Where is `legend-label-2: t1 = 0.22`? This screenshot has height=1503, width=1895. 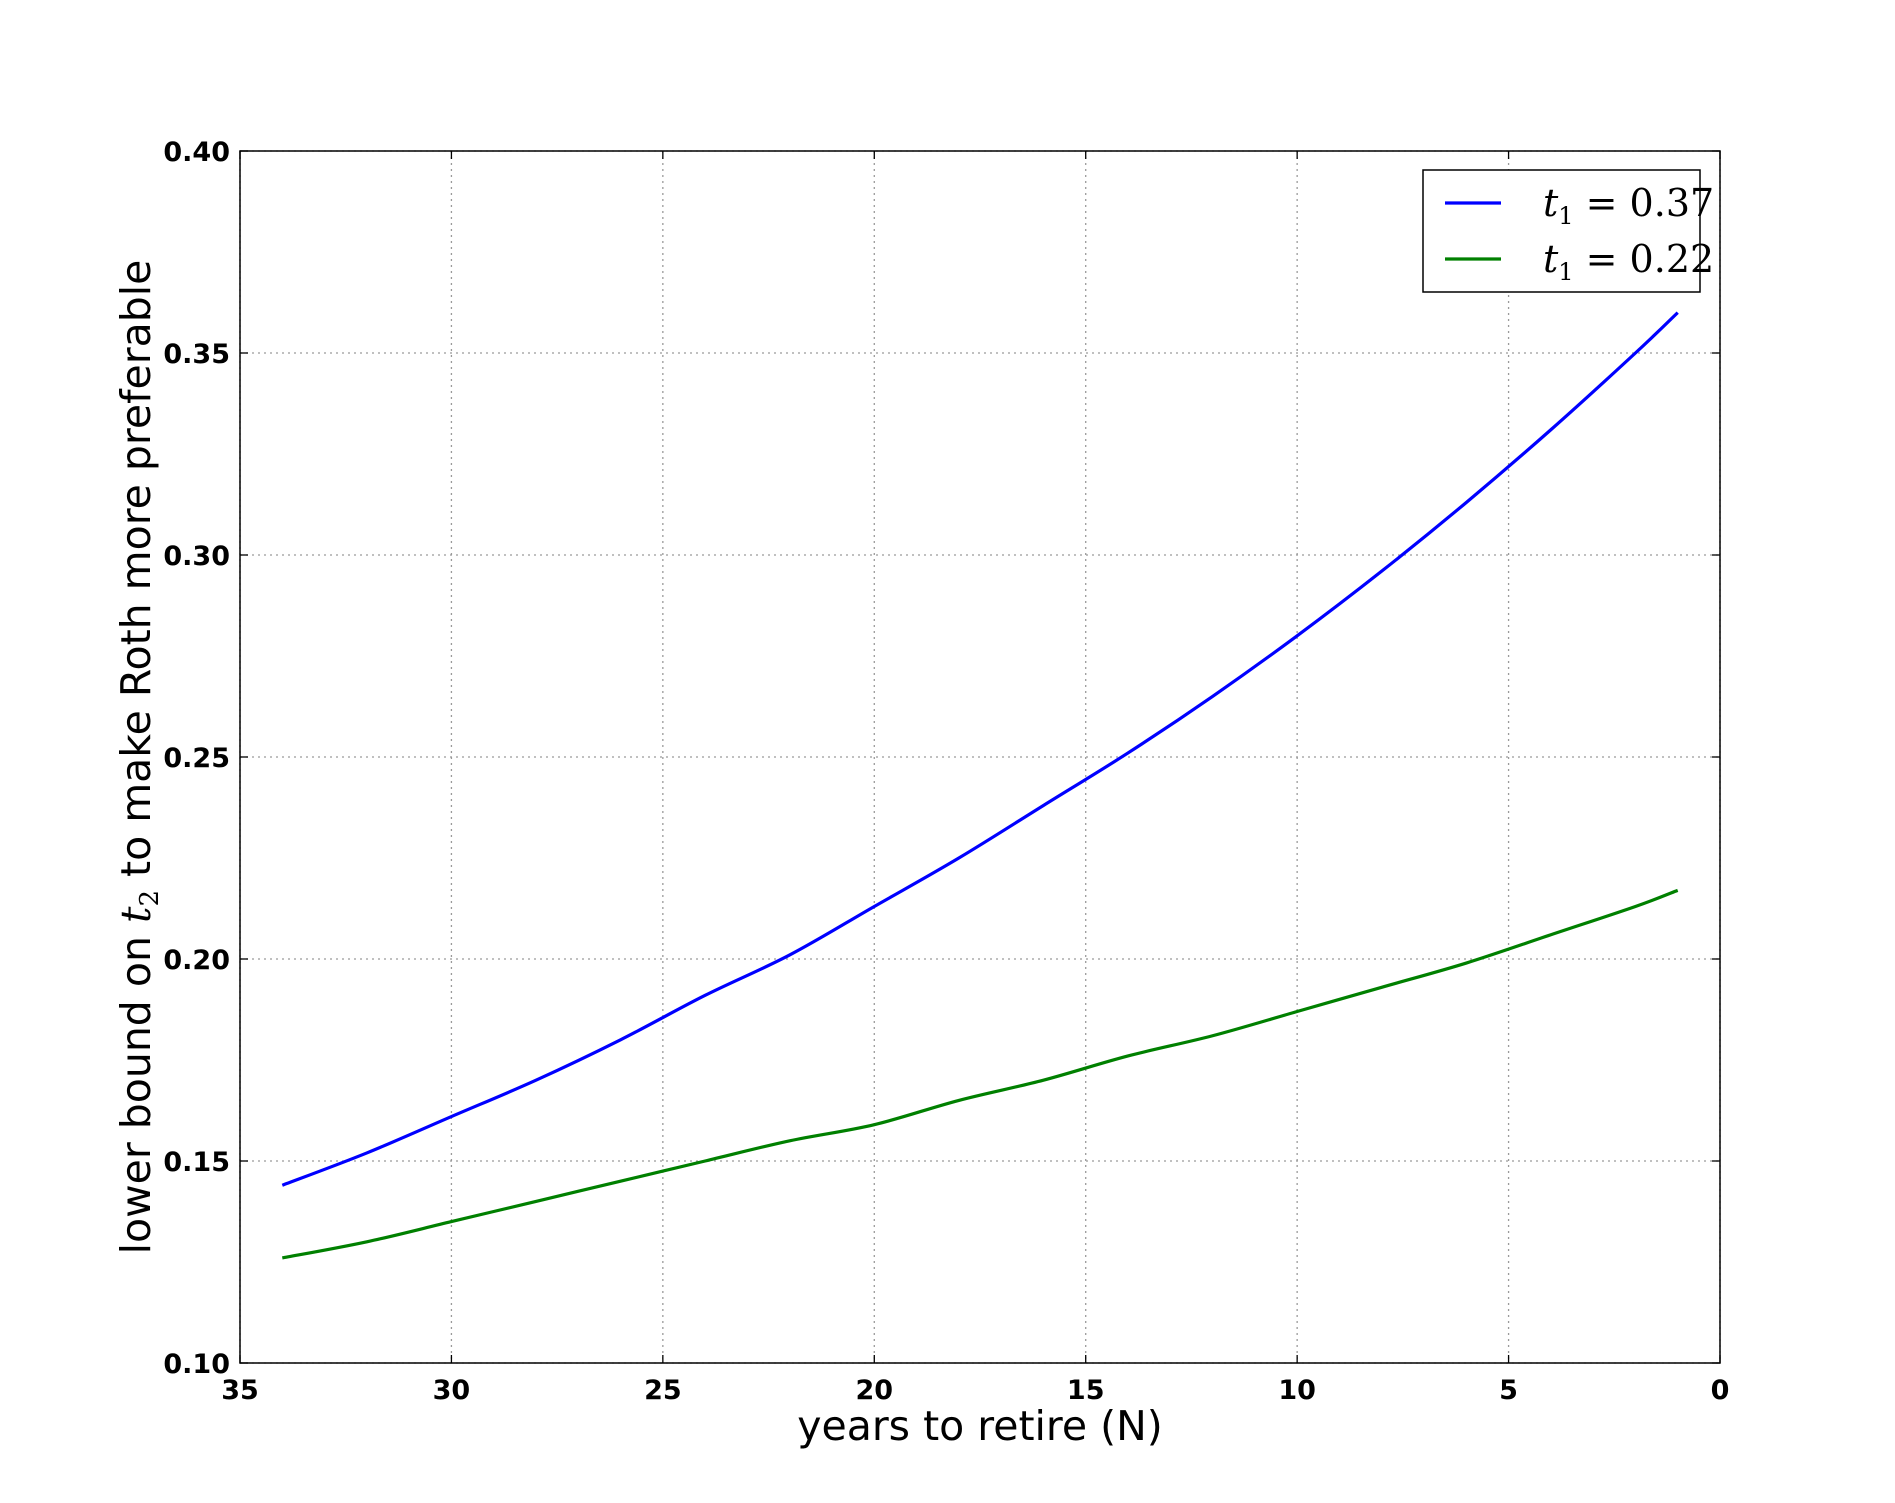 legend-label-2: t1 = 0.22 is located at coordinates (1628, 261).